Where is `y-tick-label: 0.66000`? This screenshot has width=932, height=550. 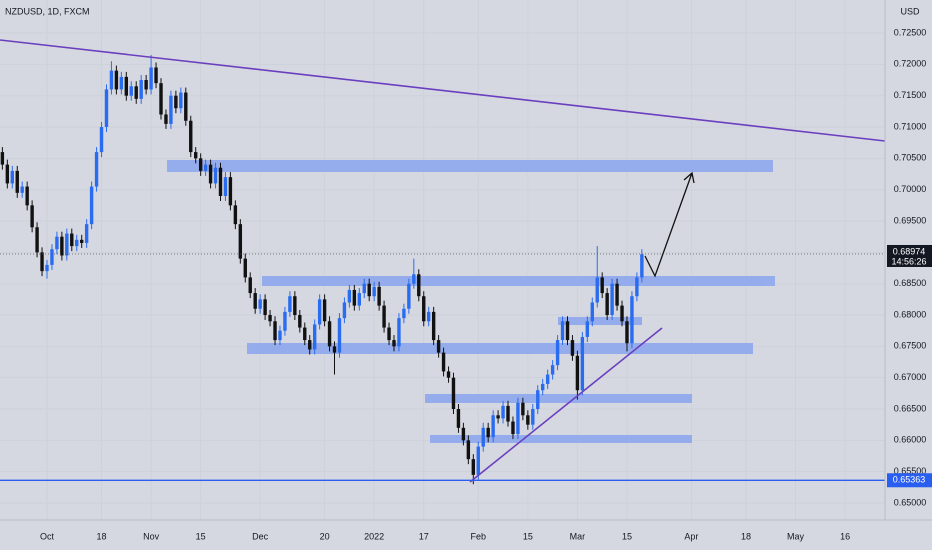
y-tick-label: 0.66000 is located at coordinates (910, 440).